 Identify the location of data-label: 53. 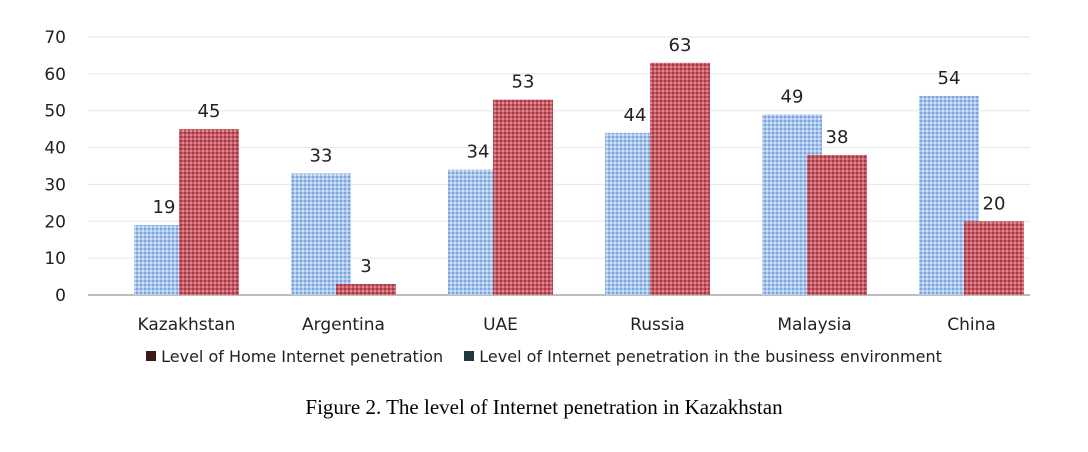
(523, 82).